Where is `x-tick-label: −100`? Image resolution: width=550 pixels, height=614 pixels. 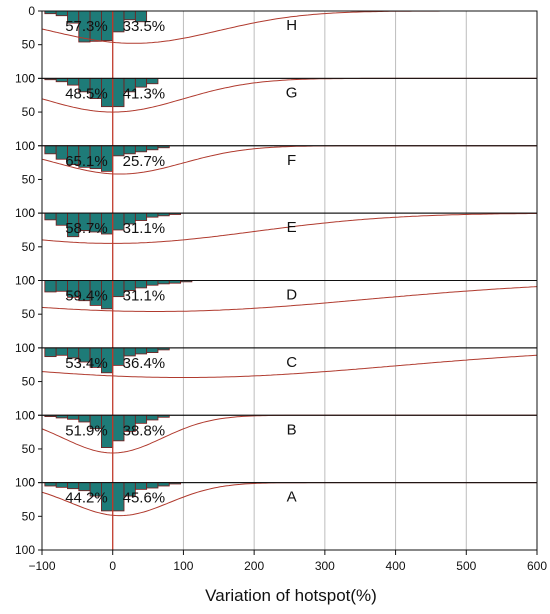 x-tick-label: −100 is located at coordinates (41, 566).